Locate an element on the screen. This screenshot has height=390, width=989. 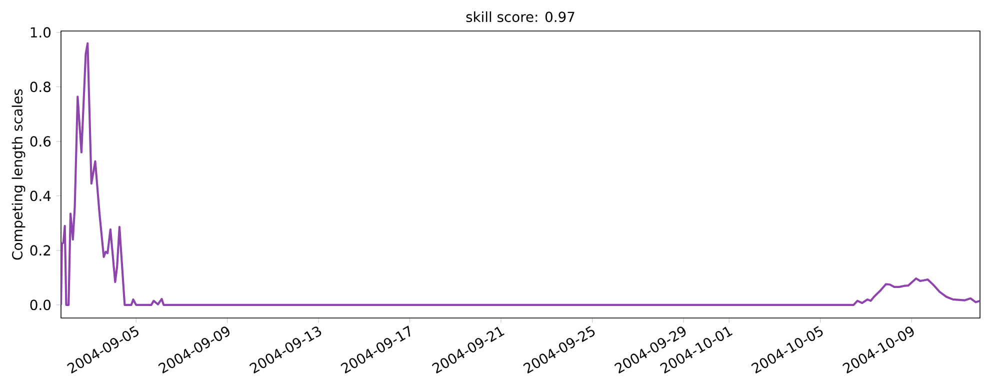
y-tick-label: 0.2 is located at coordinates (40, 250).